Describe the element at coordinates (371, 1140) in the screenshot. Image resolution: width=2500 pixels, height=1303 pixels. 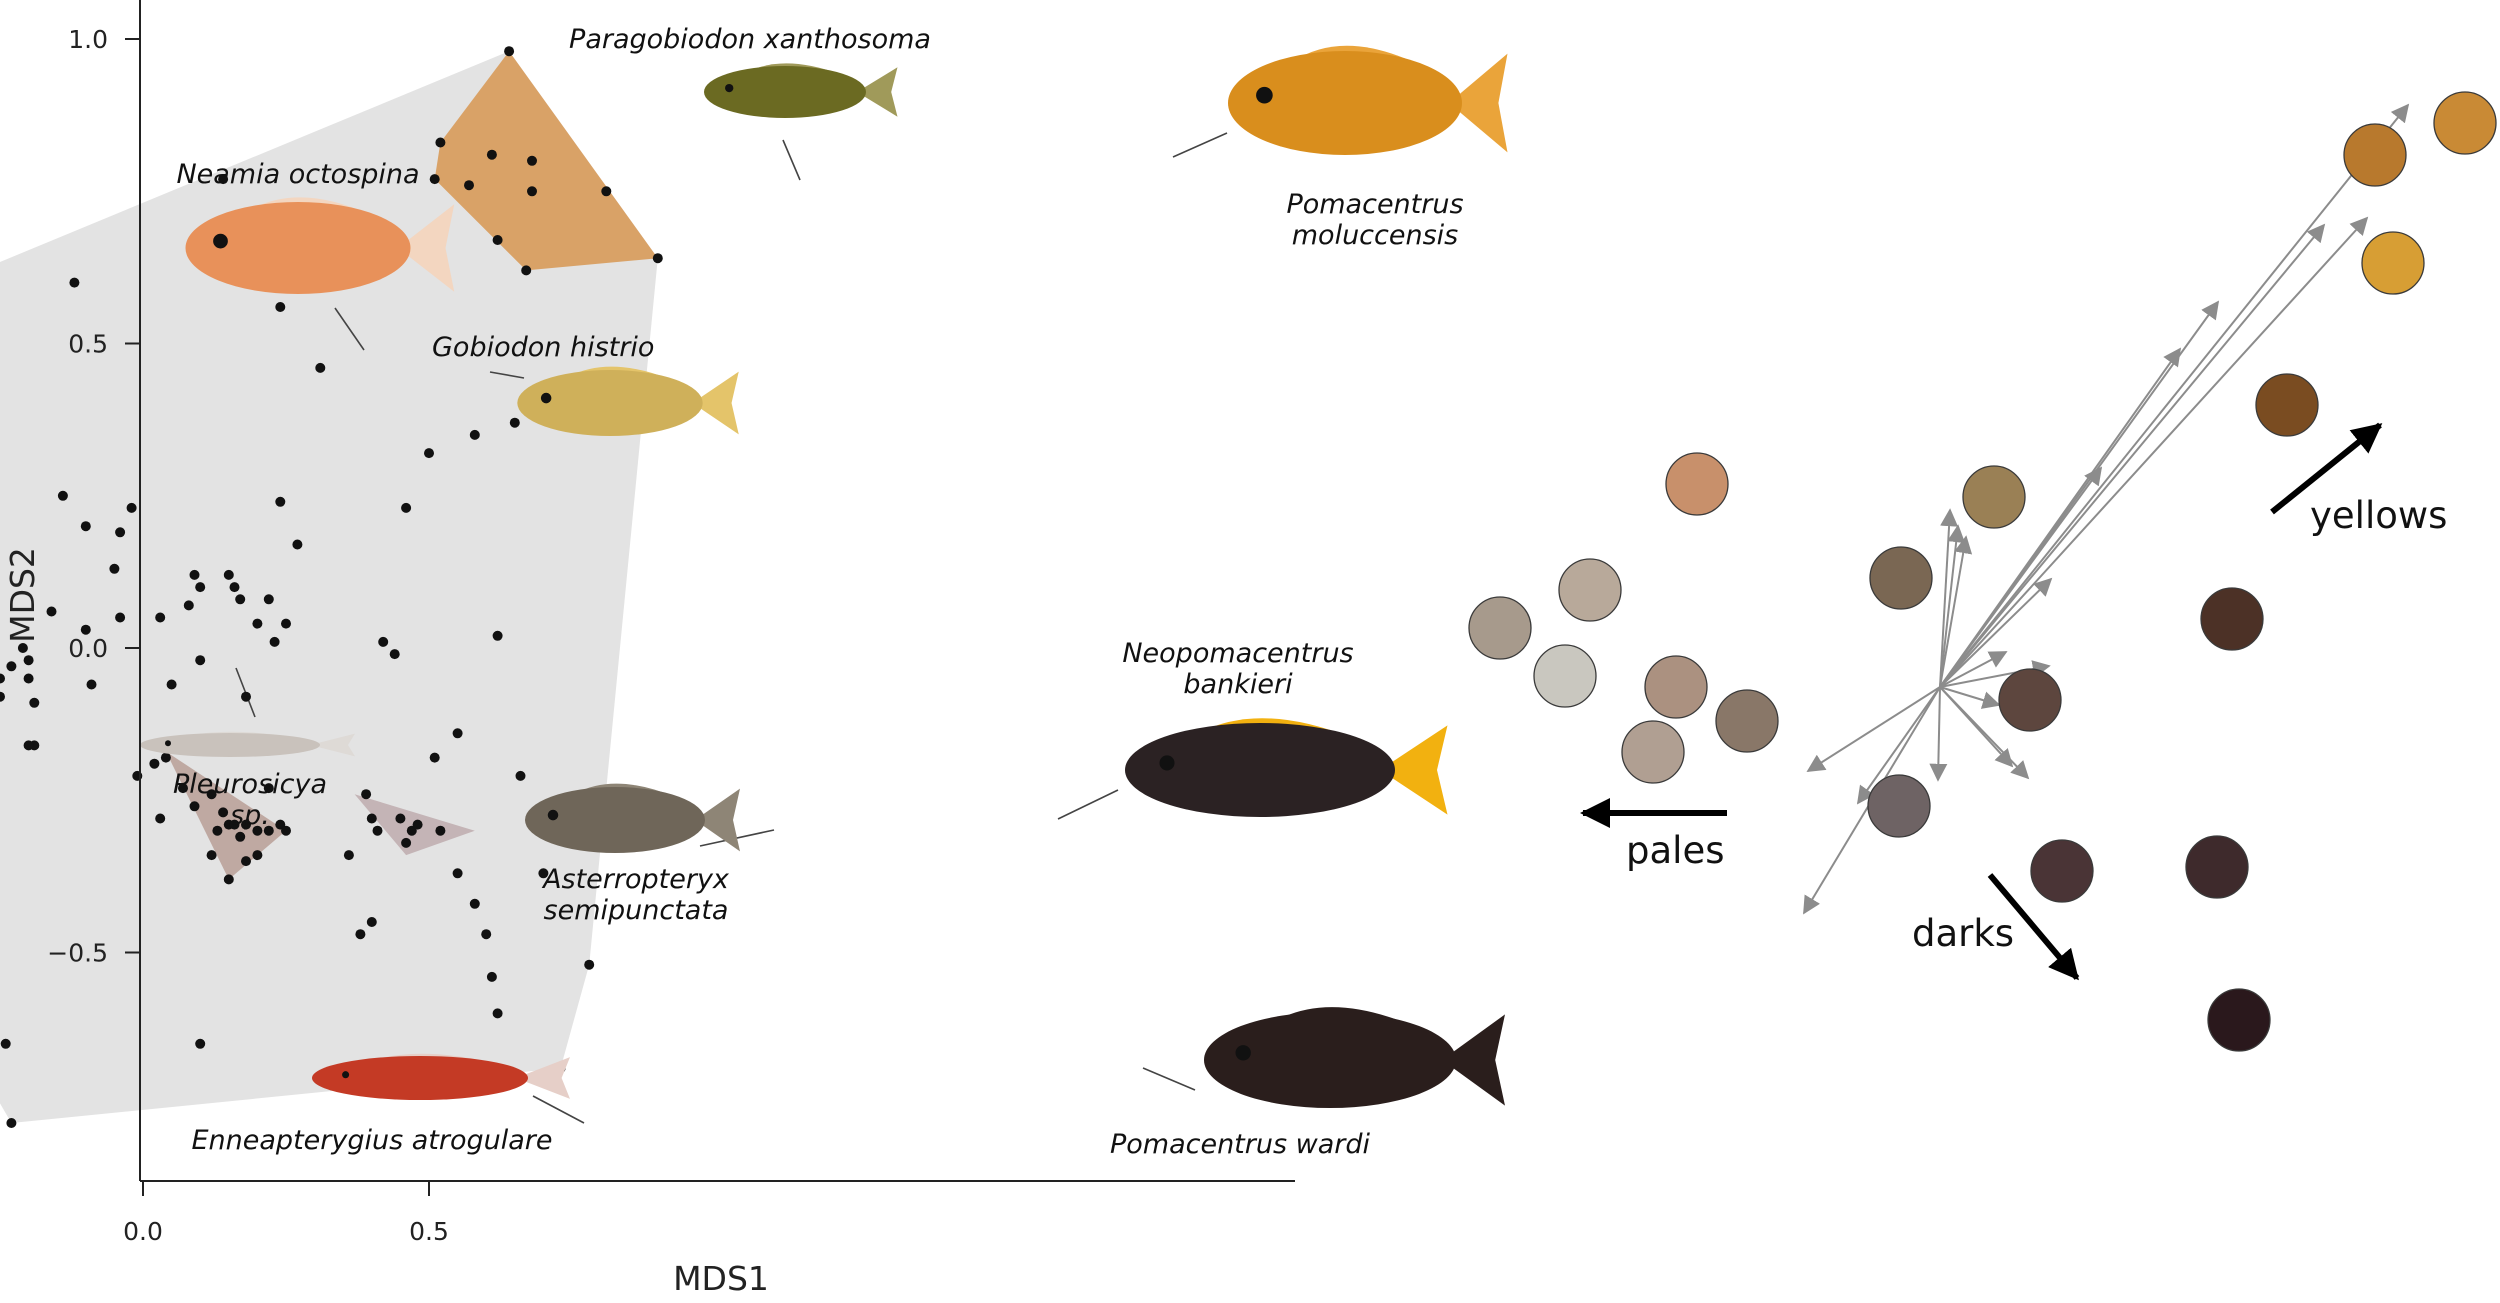
I see `species-label: Enneapterygius atrogulare` at that location.